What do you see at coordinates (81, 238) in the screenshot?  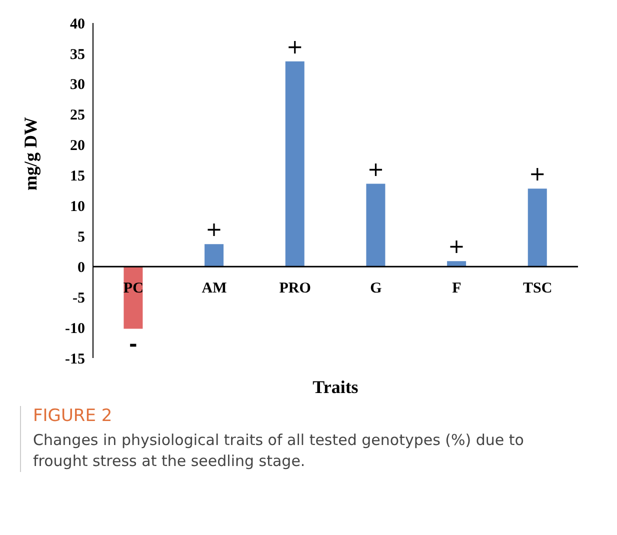 I see `y-tick-label: 5` at bounding box center [81, 238].